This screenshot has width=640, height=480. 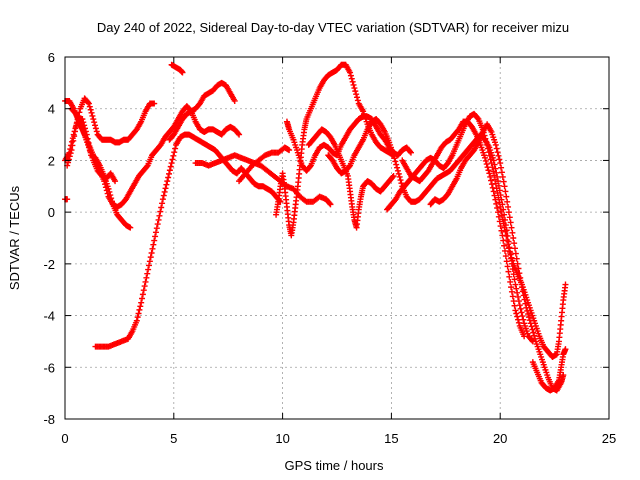 What do you see at coordinates (51, 57) in the screenshot?
I see `y-tick-label: 6` at bounding box center [51, 57].